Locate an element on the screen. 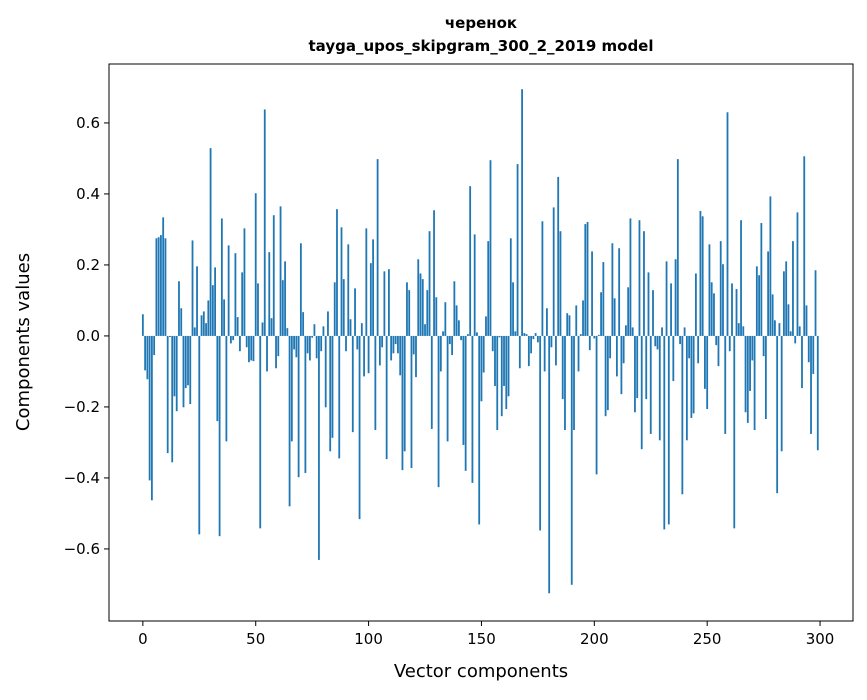 This screenshot has height=700, width=867. x-tick-label: 0 is located at coordinates (143, 639).